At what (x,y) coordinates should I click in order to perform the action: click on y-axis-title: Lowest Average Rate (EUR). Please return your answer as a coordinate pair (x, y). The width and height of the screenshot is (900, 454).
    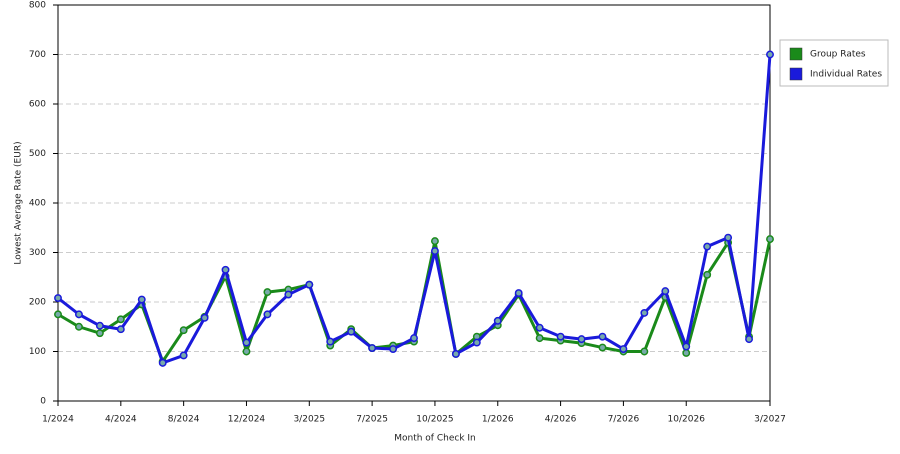
    Looking at the image, I should click on (19, 202).